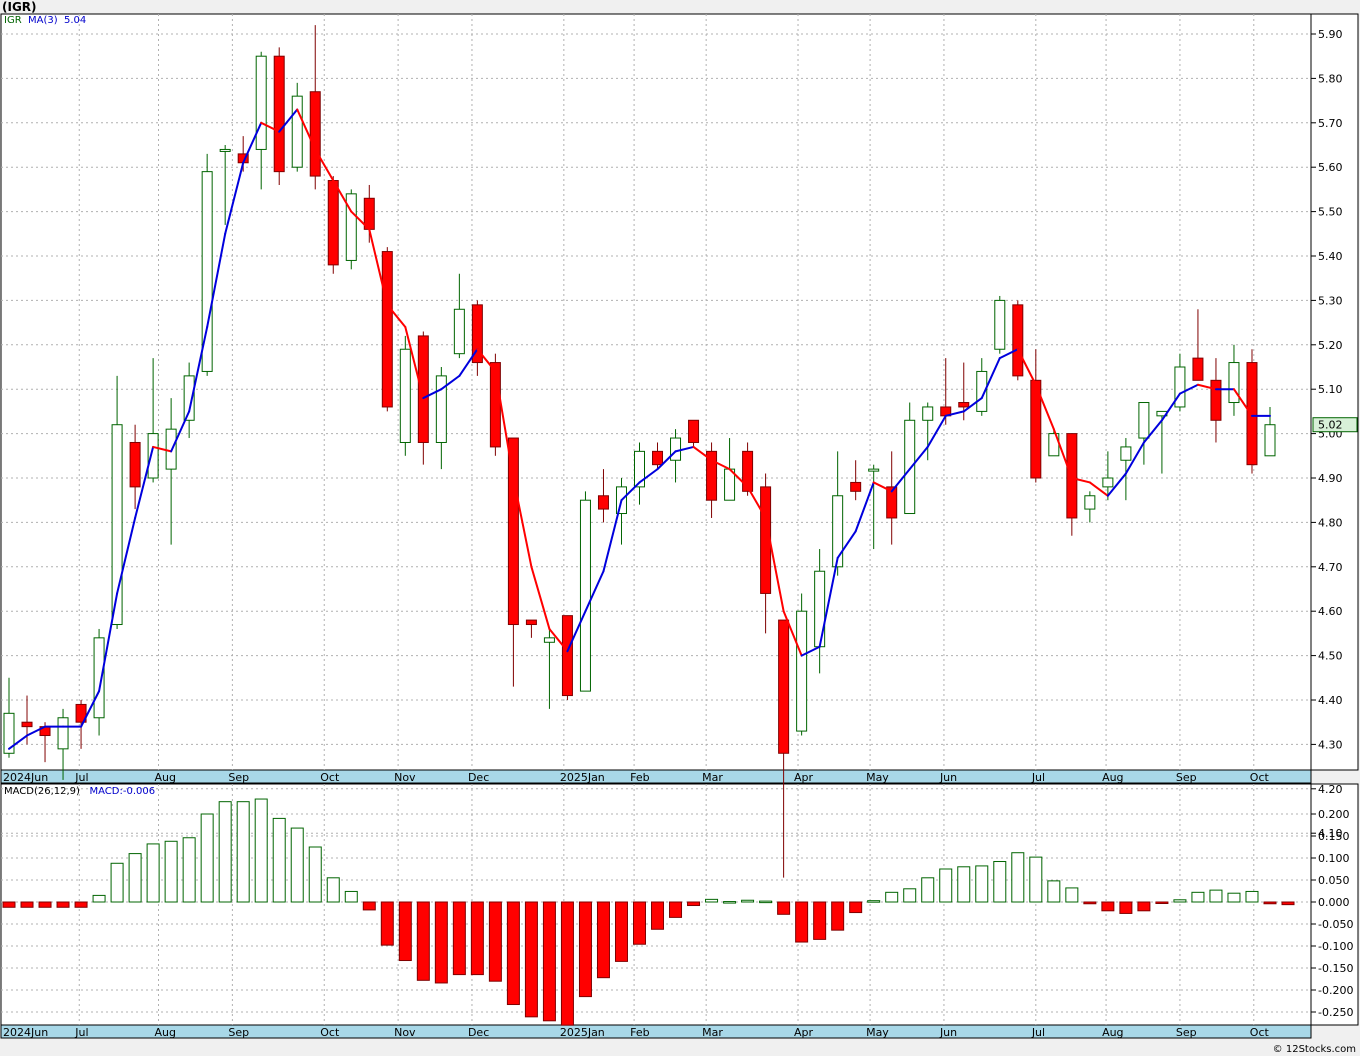 This screenshot has width=1360, height=1060. What do you see at coordinates (1330, 345) in the screenshot?
I see `price-tick-label: 5.20` at bounding box center [1330, 345].